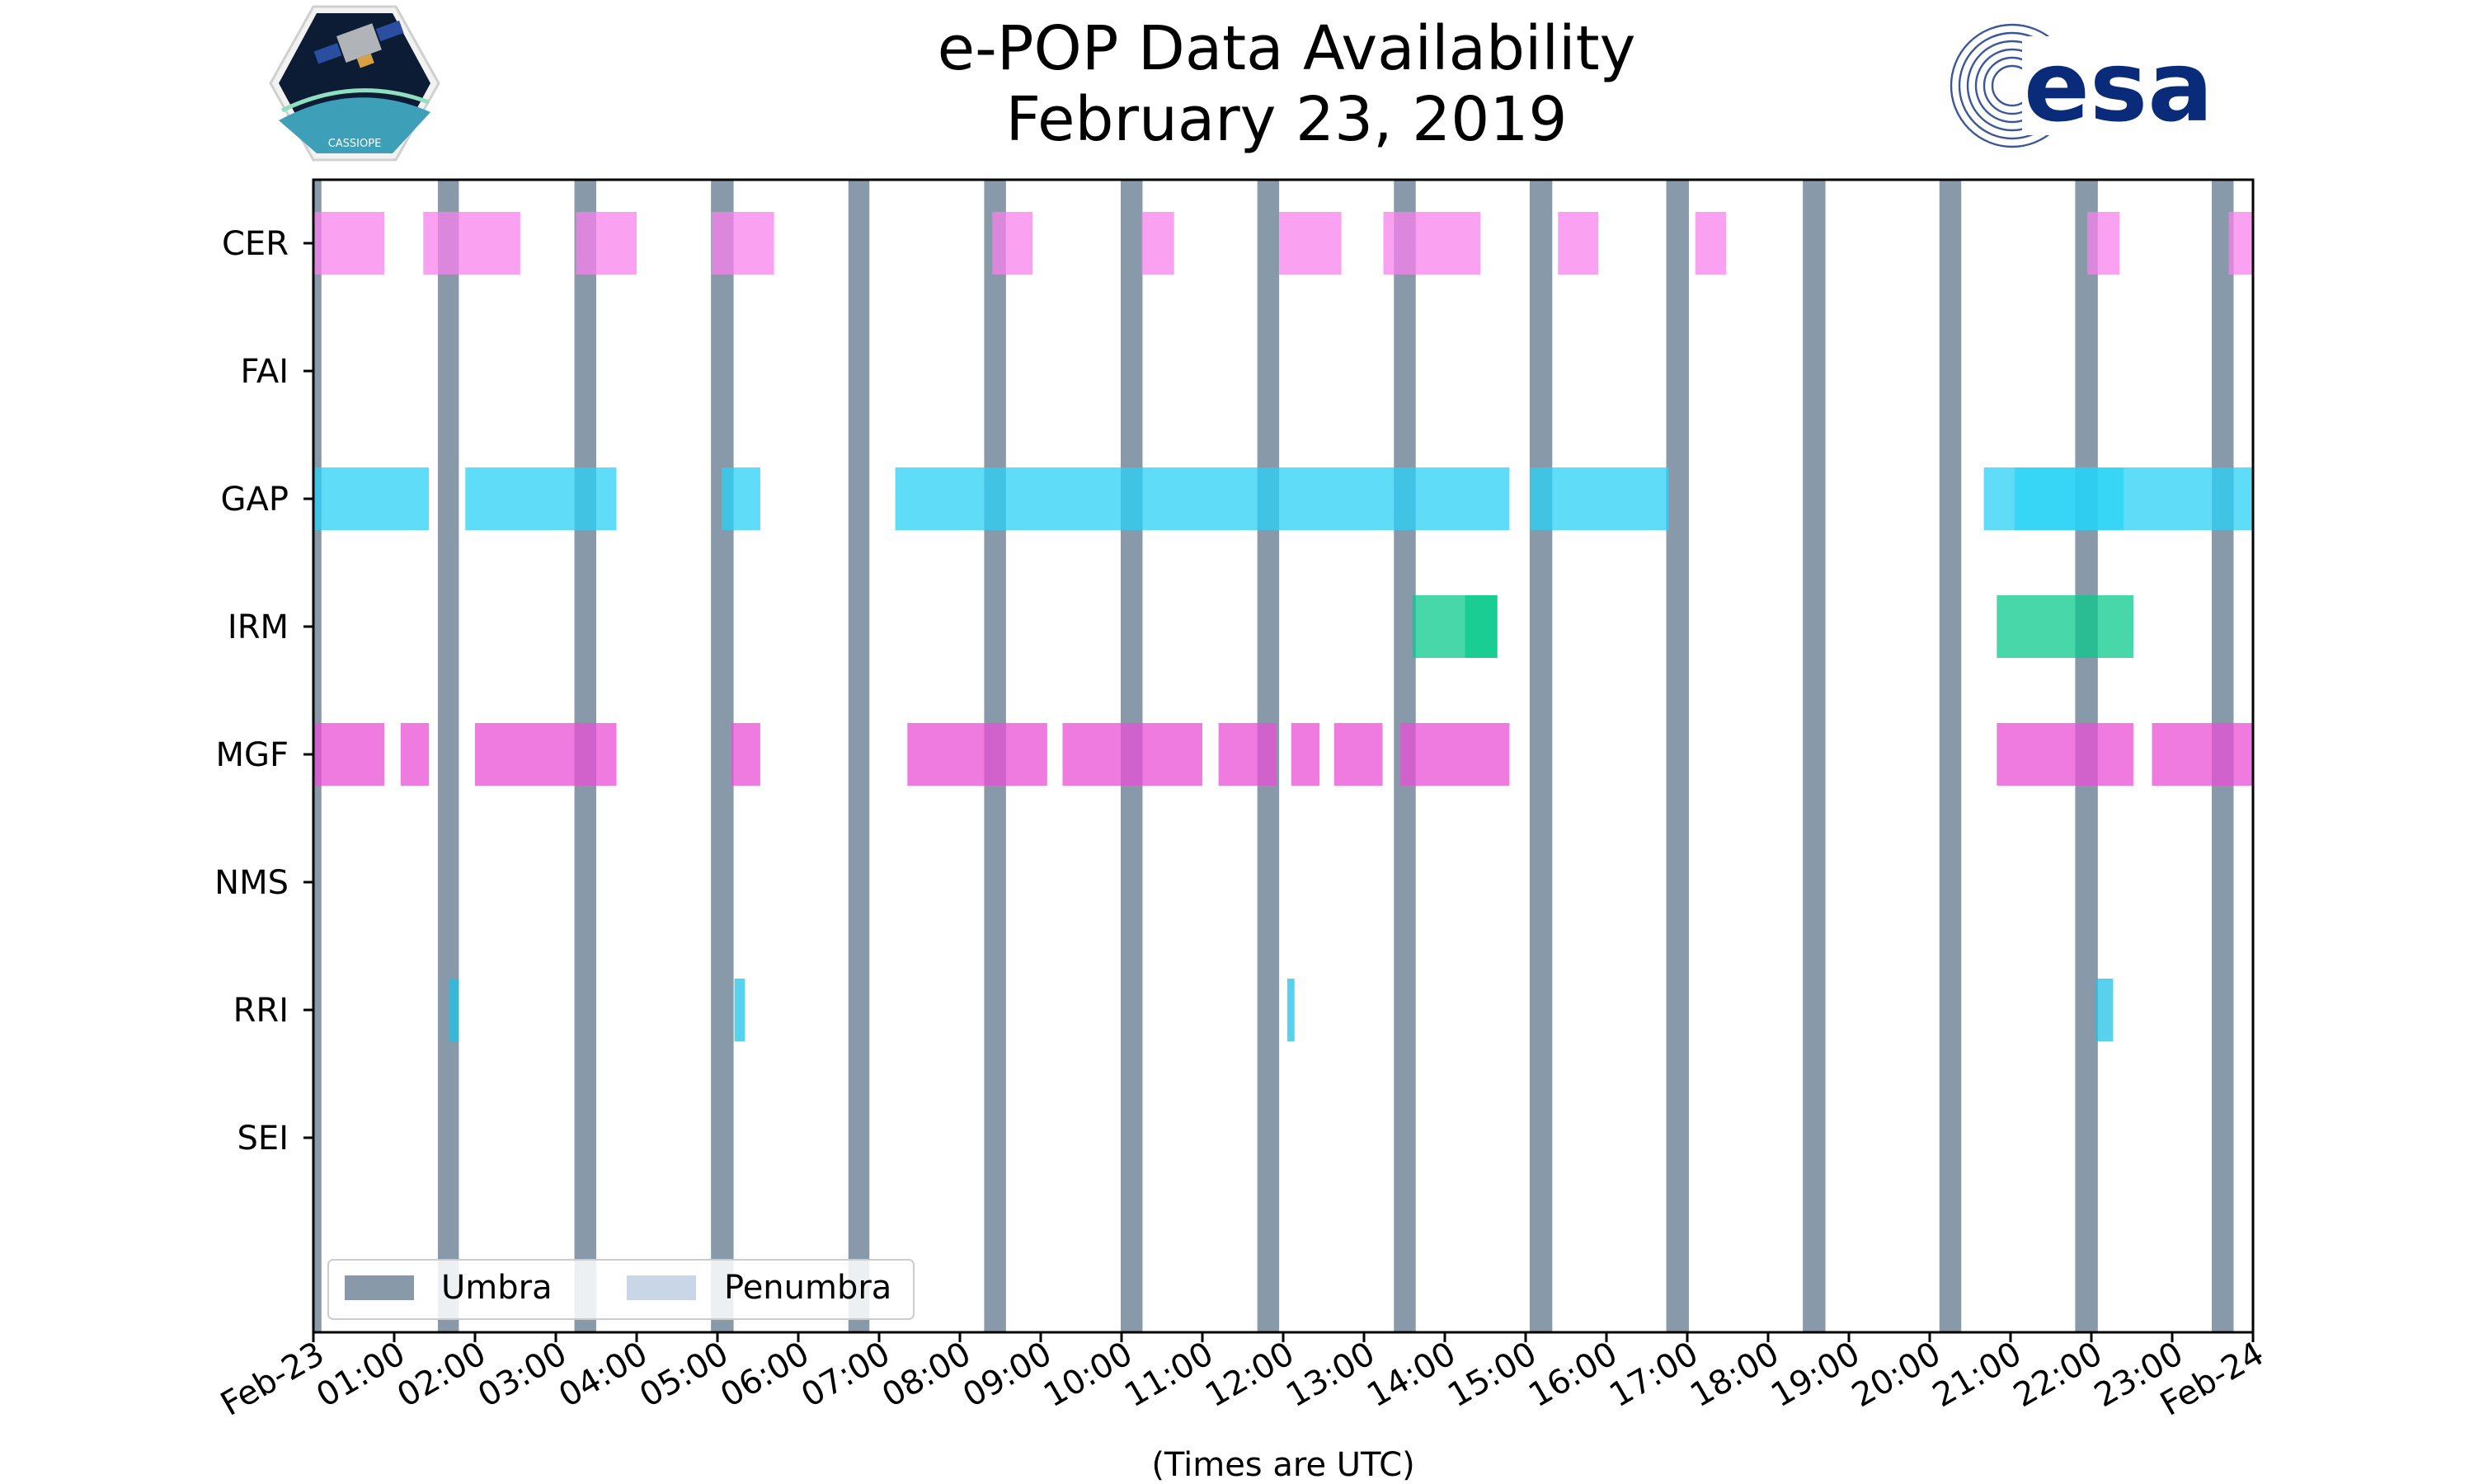 The height and width of the screenshot is (1484, 2474). I want to click on y-tick-label-sei: SEI, so click(263, 1139).